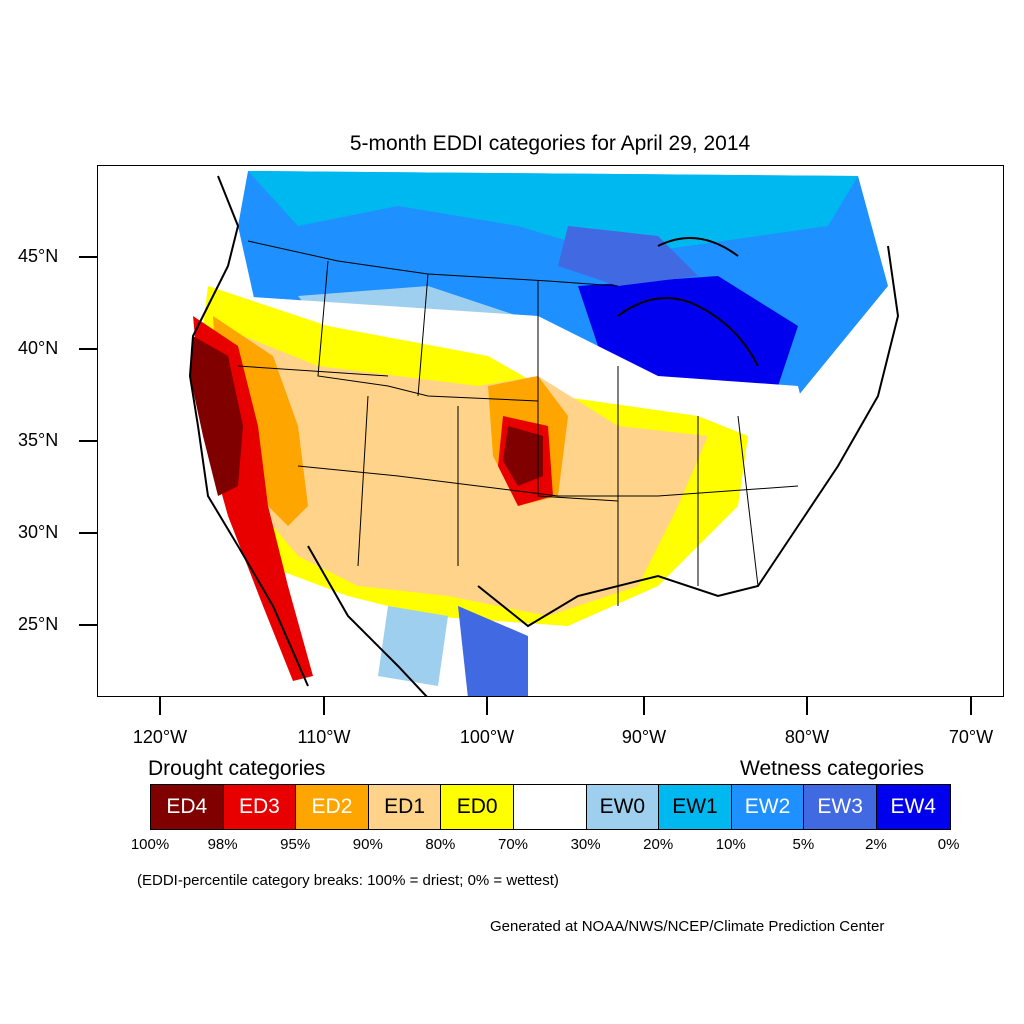 The height and width of the screenshot is (1024, 1024). I want to click on y-label-45: 45°N, so click(38, 256).